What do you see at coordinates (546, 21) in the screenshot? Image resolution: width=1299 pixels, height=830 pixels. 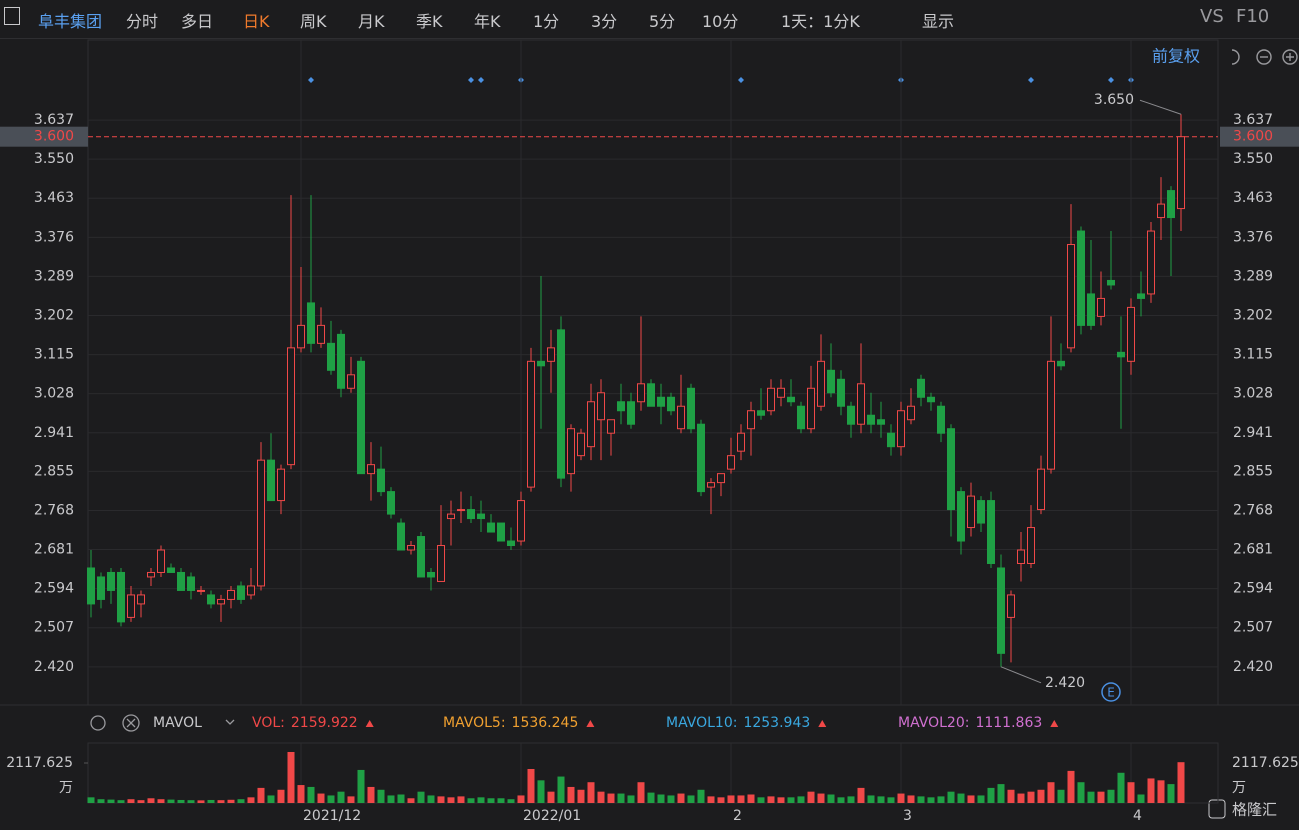 I see `period-tab: 1分` at bounding box center [546, 21].